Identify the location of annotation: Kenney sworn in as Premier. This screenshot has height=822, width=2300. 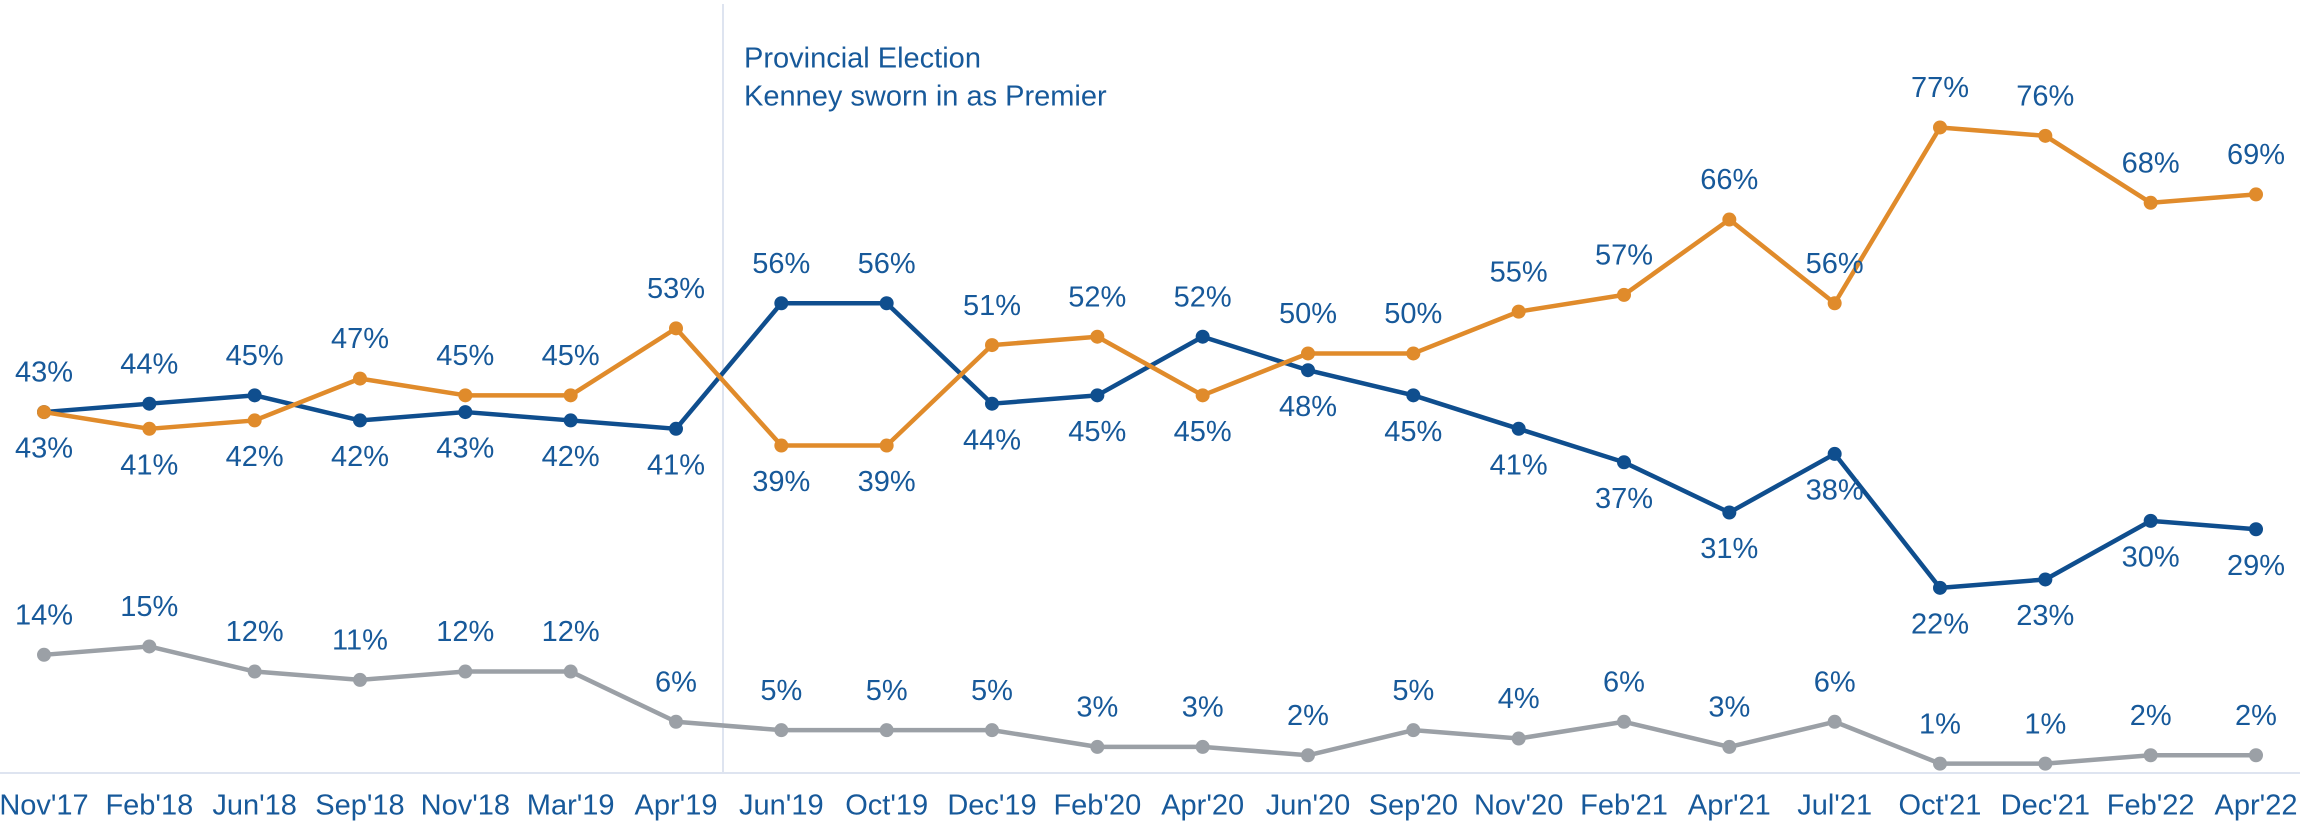
(925, 97).